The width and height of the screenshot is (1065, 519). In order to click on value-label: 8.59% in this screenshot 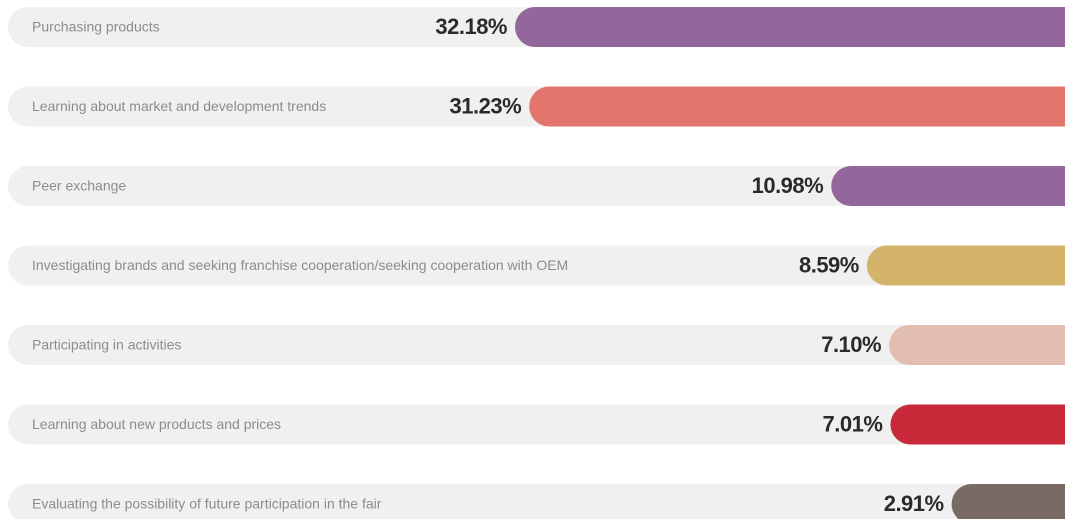, I will do `click(829, 264)`.